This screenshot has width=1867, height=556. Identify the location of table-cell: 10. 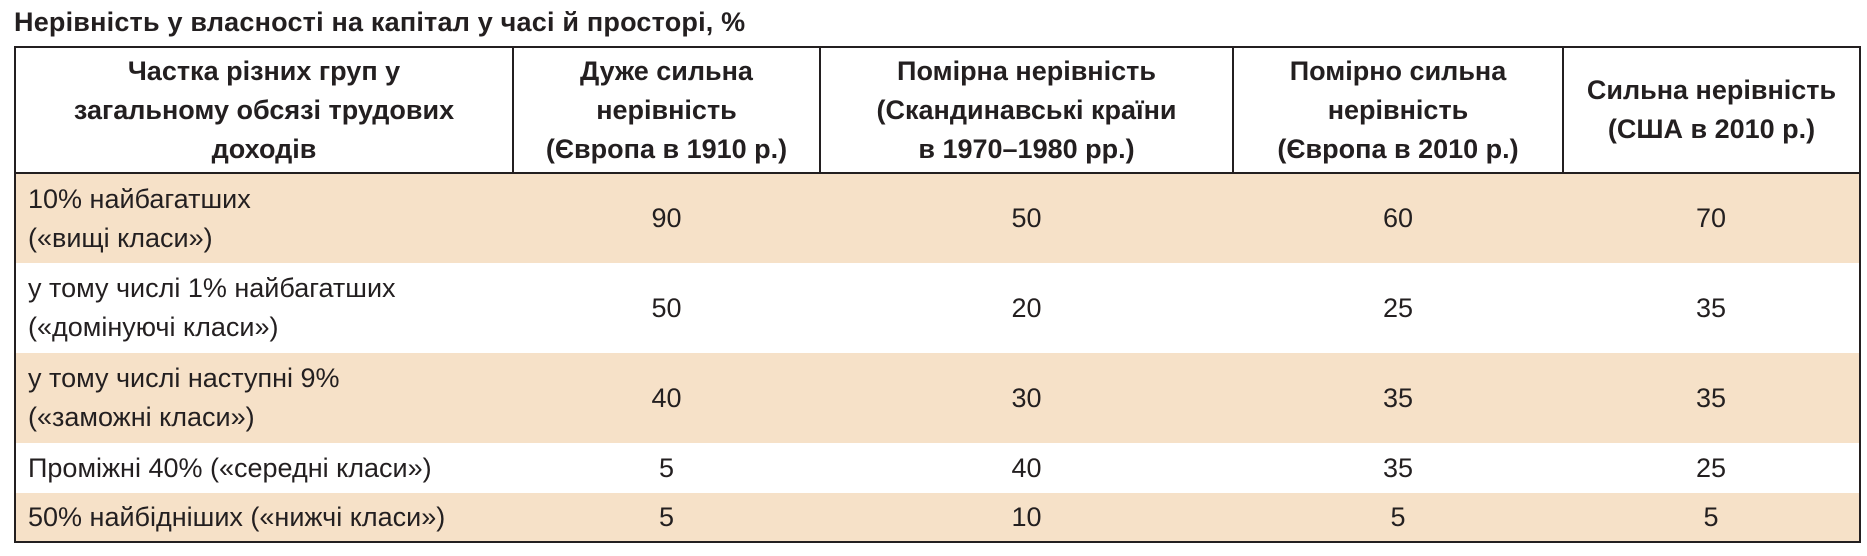
(1026, 517).